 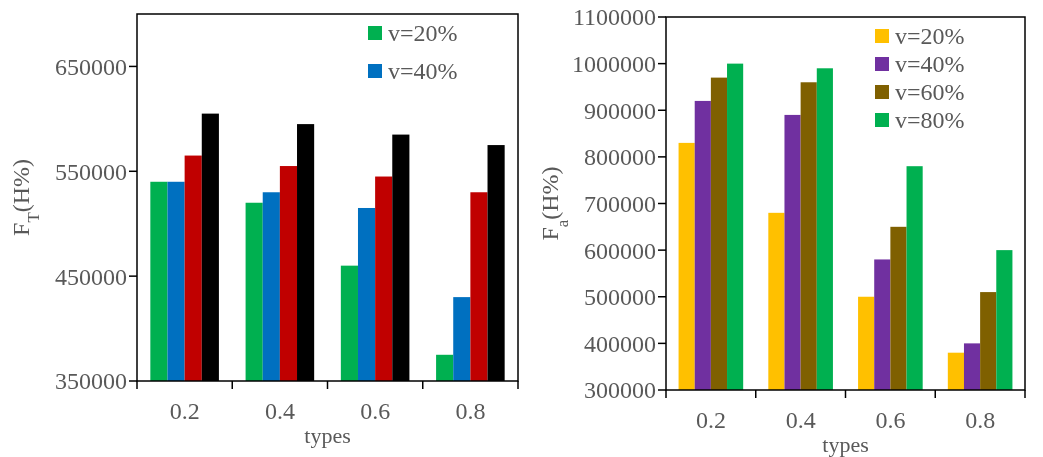 I want to click on legend-label: v=60%, so click(x=930, y=92).